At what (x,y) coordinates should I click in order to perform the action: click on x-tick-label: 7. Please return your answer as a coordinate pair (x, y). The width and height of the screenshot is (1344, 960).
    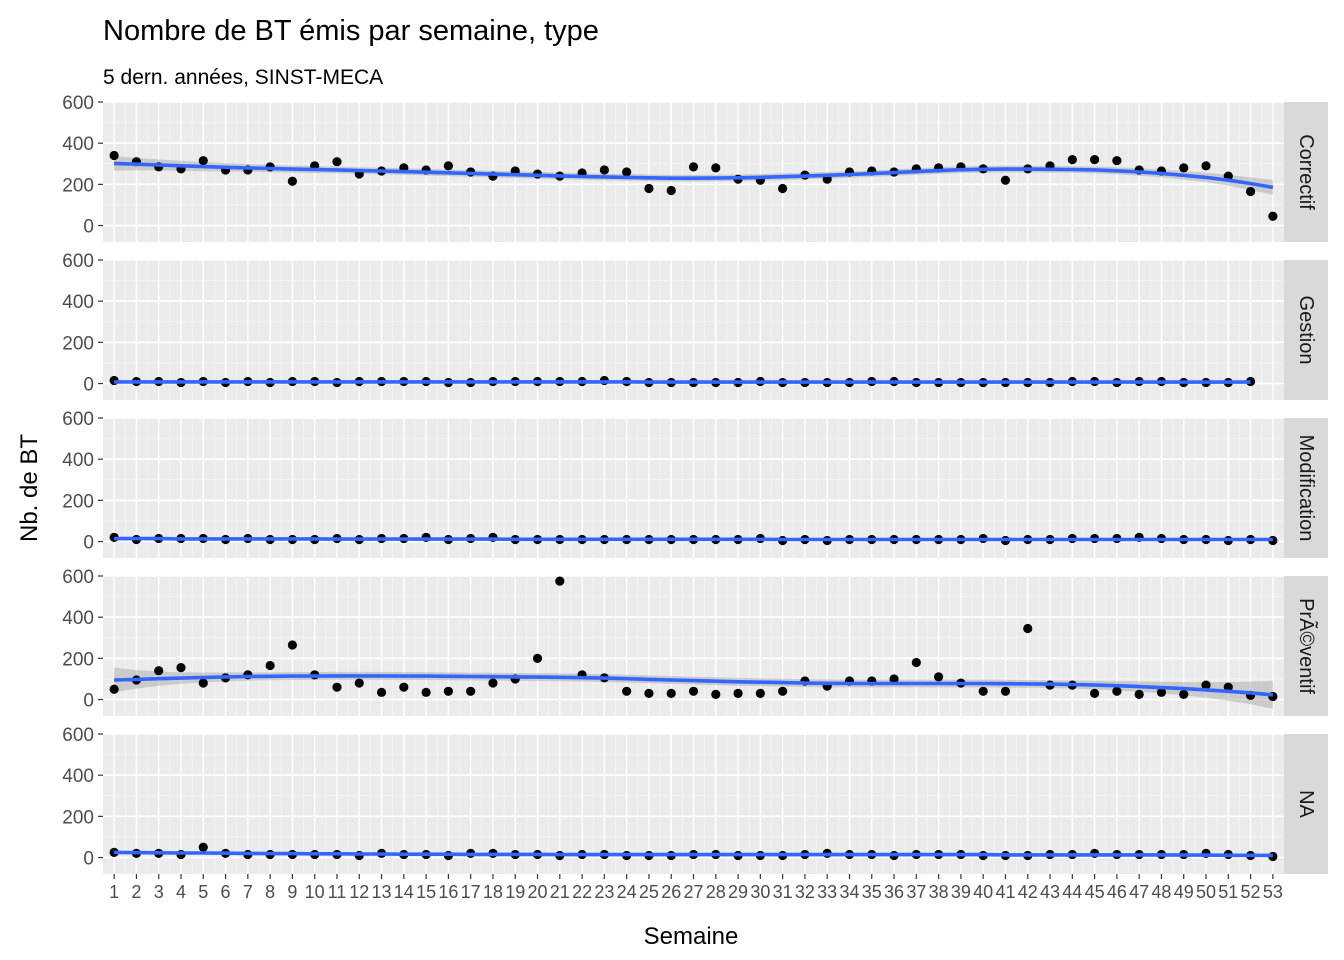
    Looking at the image, I should click on (248, 892).